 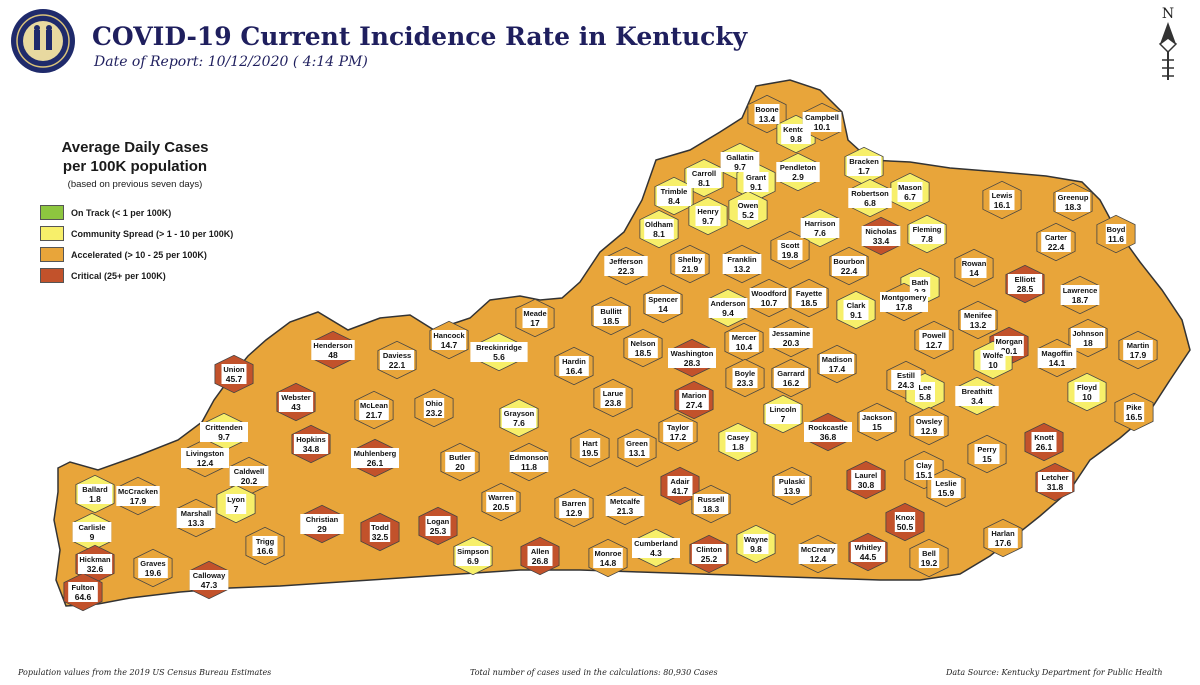 What do you see at coordinates (574, 371) in the screenshot?
I see `county-value: 16.4` at bounding box center [574, 371].